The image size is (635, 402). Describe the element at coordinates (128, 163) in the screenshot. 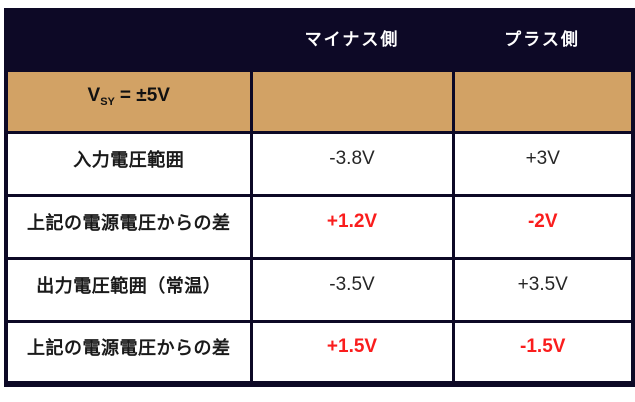

I see `row-label: 入力電圧範囲` at that location.